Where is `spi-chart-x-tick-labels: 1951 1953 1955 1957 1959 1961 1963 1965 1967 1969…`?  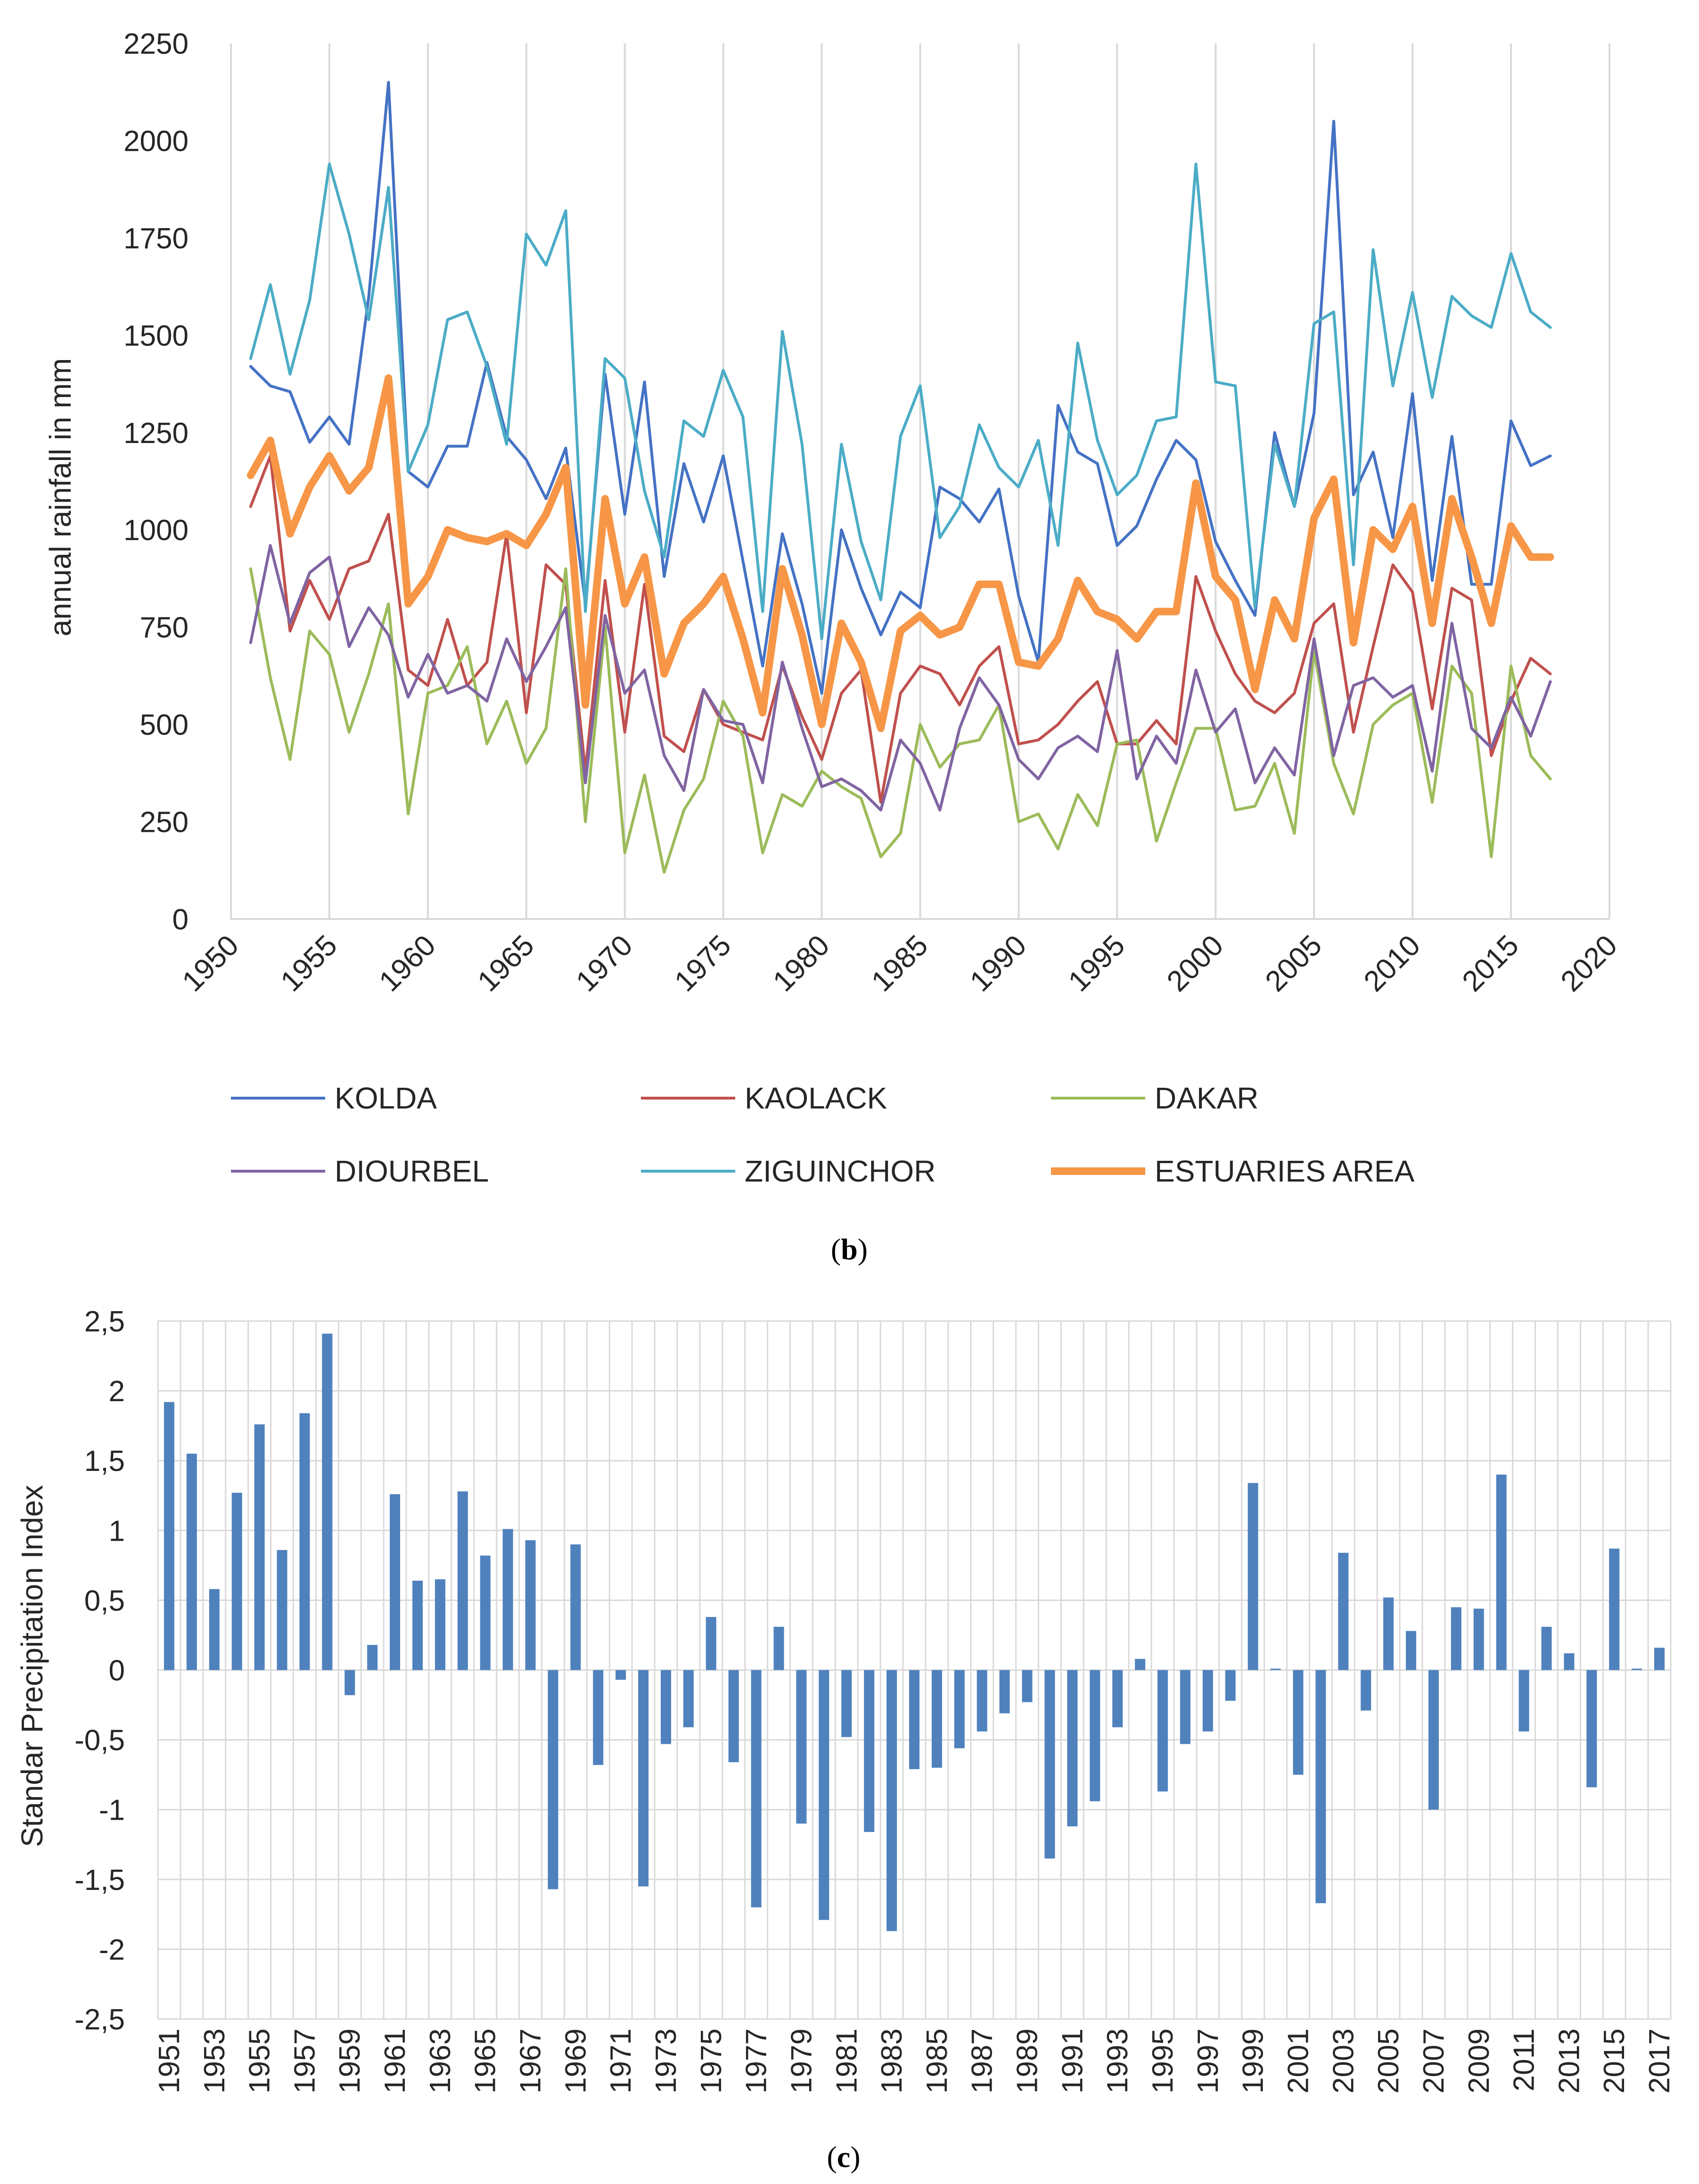 spi-chart-x-tick-labels: 1951 1953 1955 1957 1959 1961 1963 1965 1967 1969… is located at coordinates (914, 2061).